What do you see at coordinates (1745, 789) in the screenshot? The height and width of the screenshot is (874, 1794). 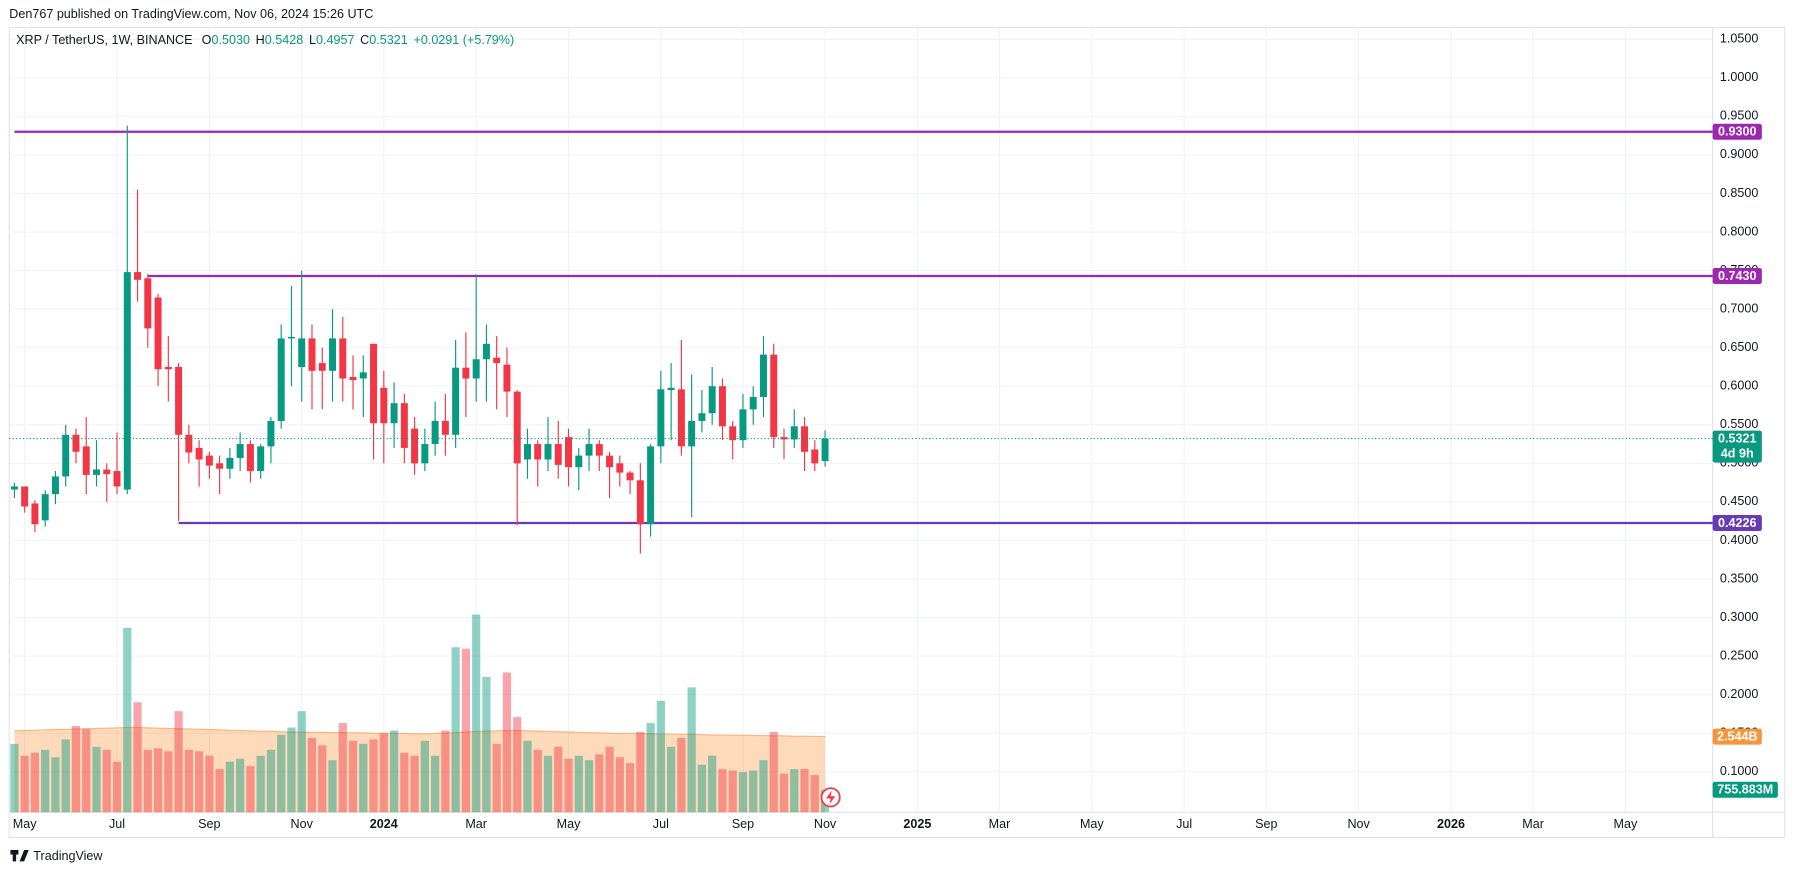 I see `volume-badge` at bounding box center [1745, 789].